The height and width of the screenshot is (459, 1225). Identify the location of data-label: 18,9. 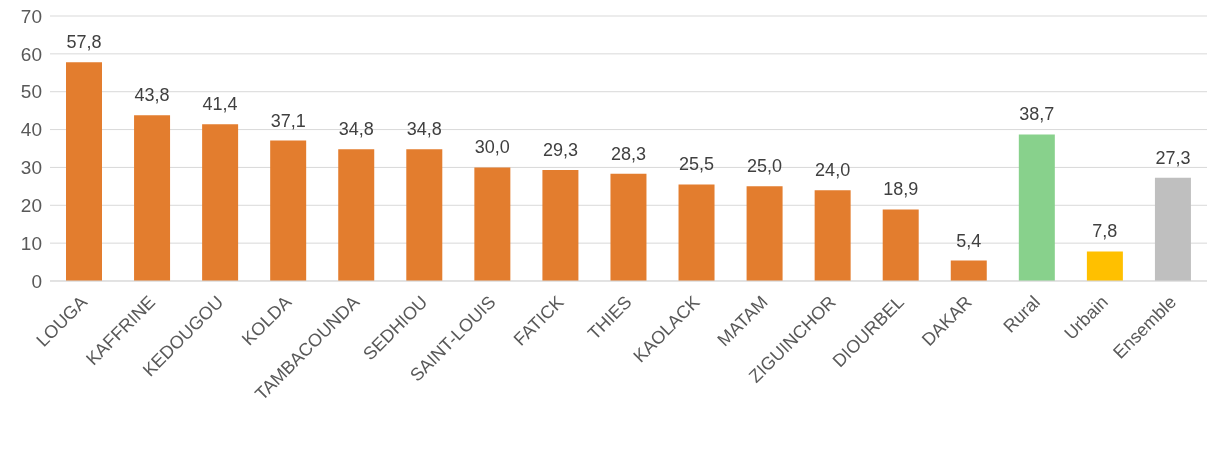
(901, 189).